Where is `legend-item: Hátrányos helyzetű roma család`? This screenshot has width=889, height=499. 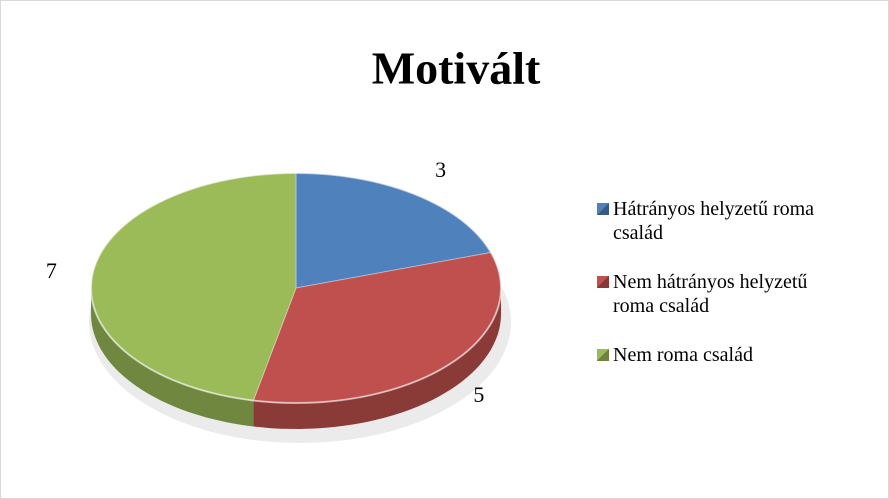
legend-item: Hátrányos helyzetű roma család is located at coordinates (717, 221).